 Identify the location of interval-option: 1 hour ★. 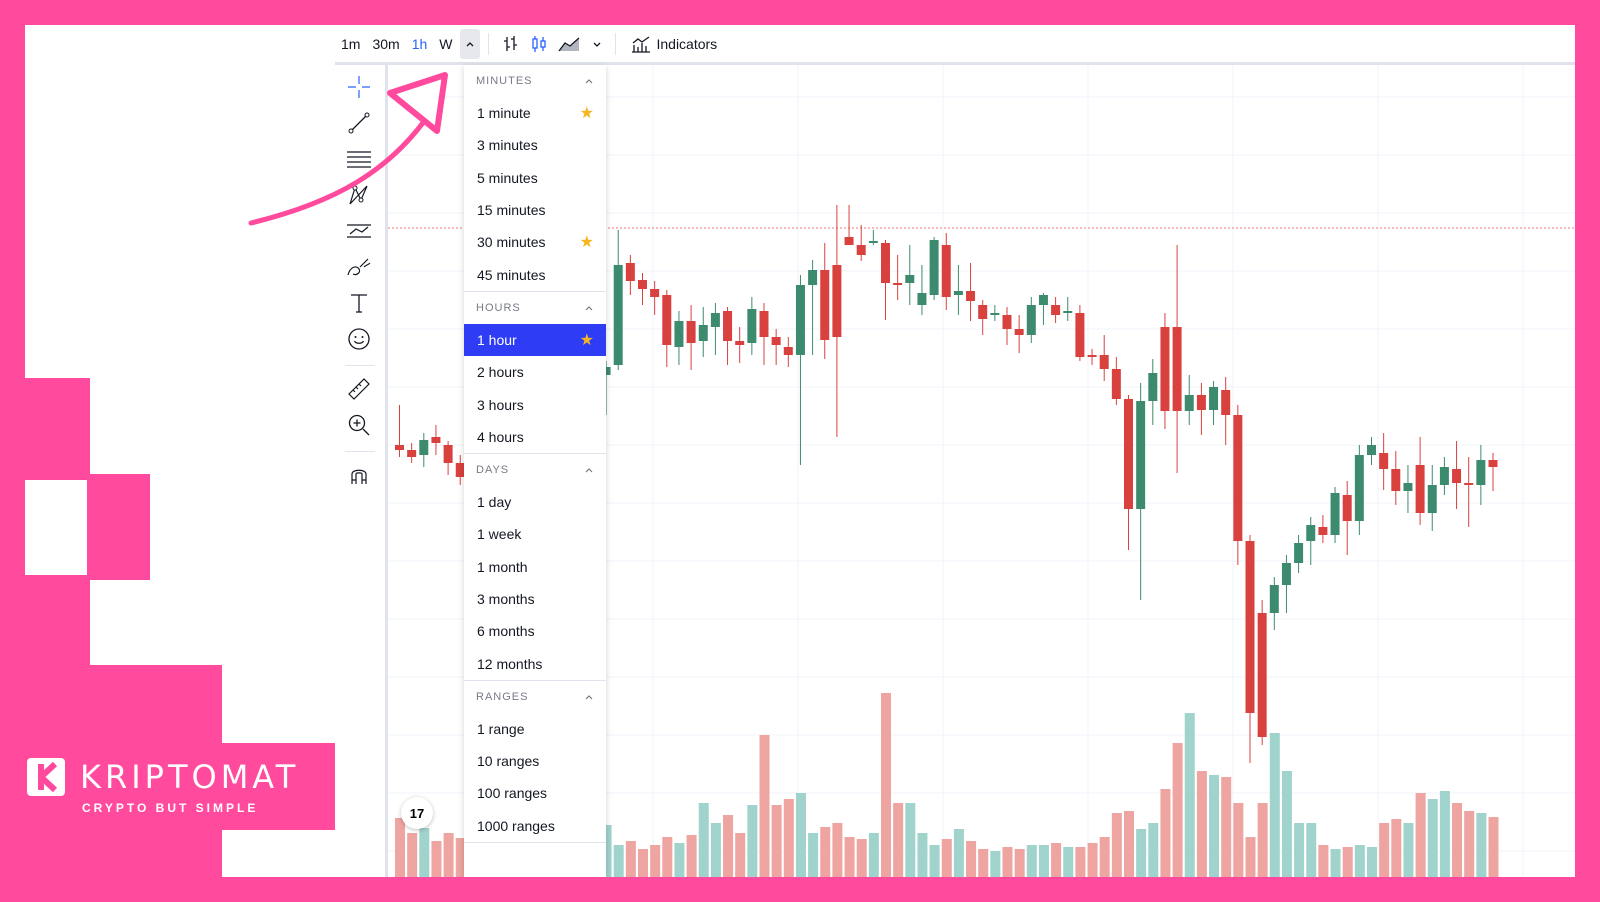
(535, 340).